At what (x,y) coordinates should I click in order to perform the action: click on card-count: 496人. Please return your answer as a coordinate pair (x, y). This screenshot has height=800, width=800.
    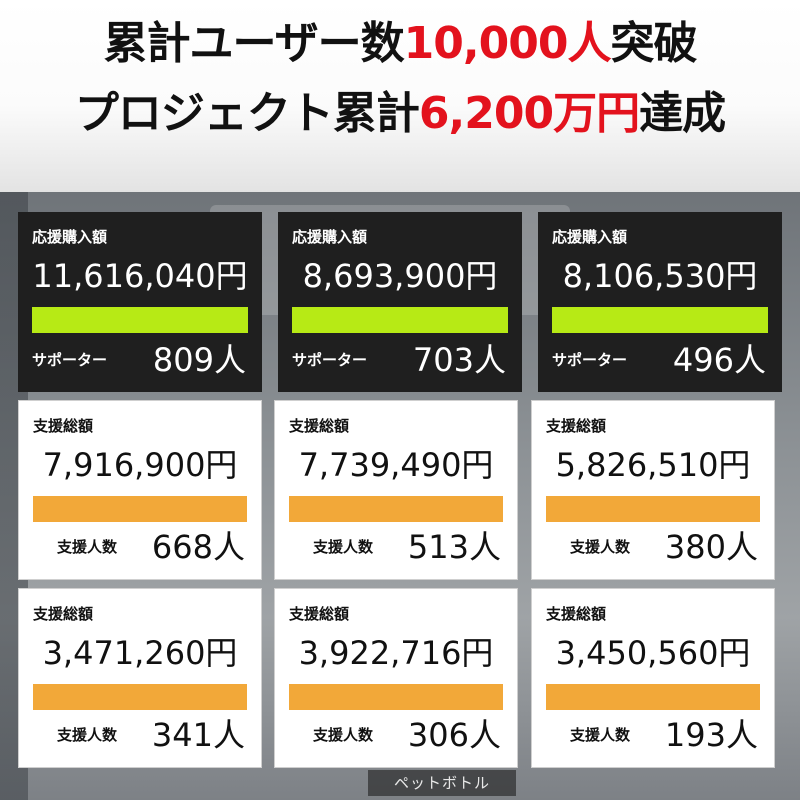
    Looking at the image, I should click on (719, 360).